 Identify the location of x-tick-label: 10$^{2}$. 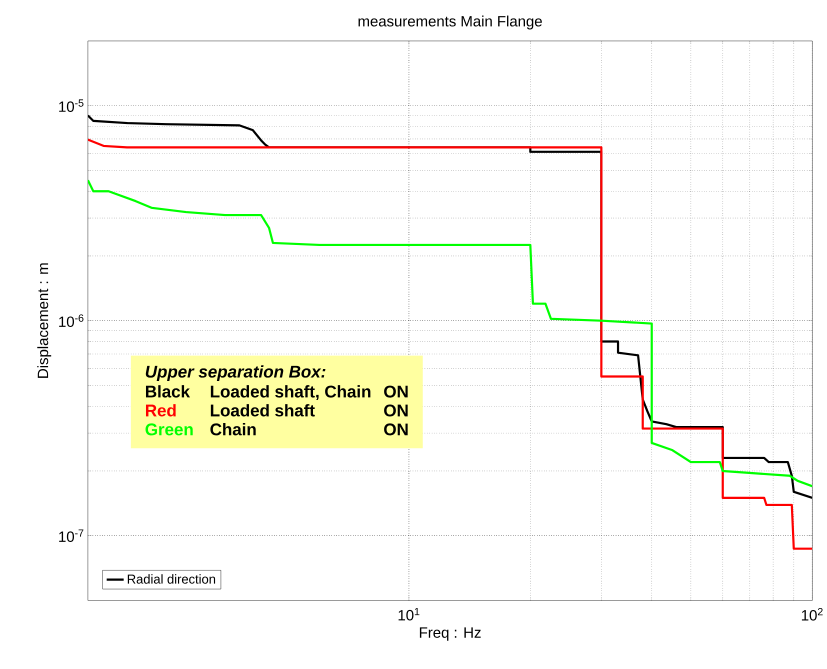
(812, 614).